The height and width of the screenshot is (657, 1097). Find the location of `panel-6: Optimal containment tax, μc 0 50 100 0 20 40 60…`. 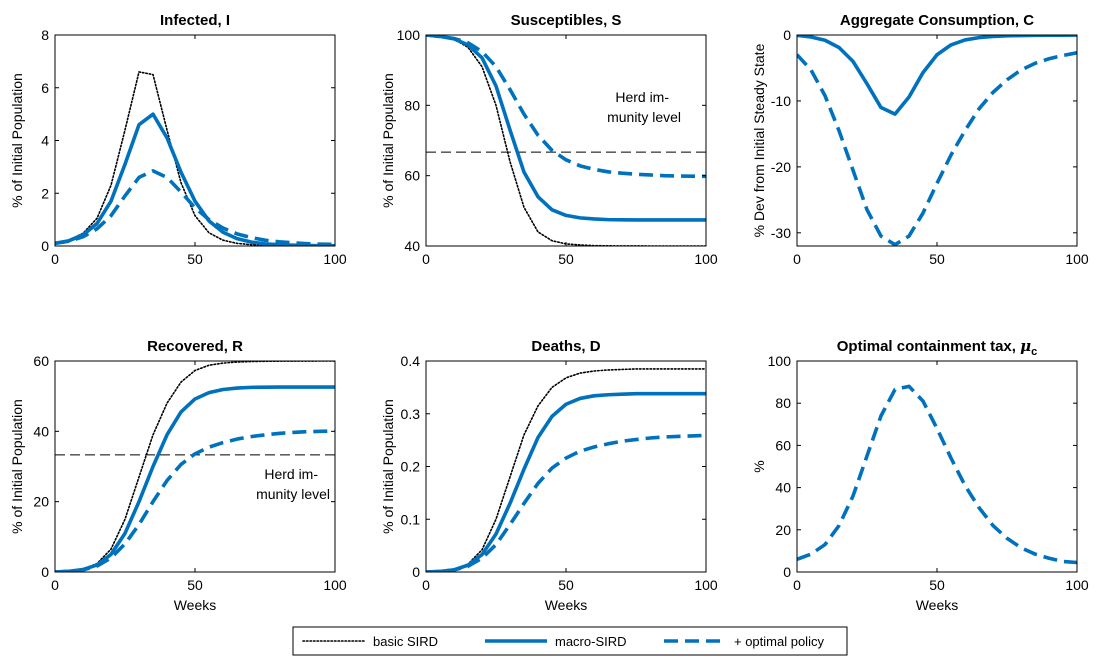

panel-6: Optimal containment tax, μc 0 50 100 0 20 40 60… is located at coordinates (920, 475).